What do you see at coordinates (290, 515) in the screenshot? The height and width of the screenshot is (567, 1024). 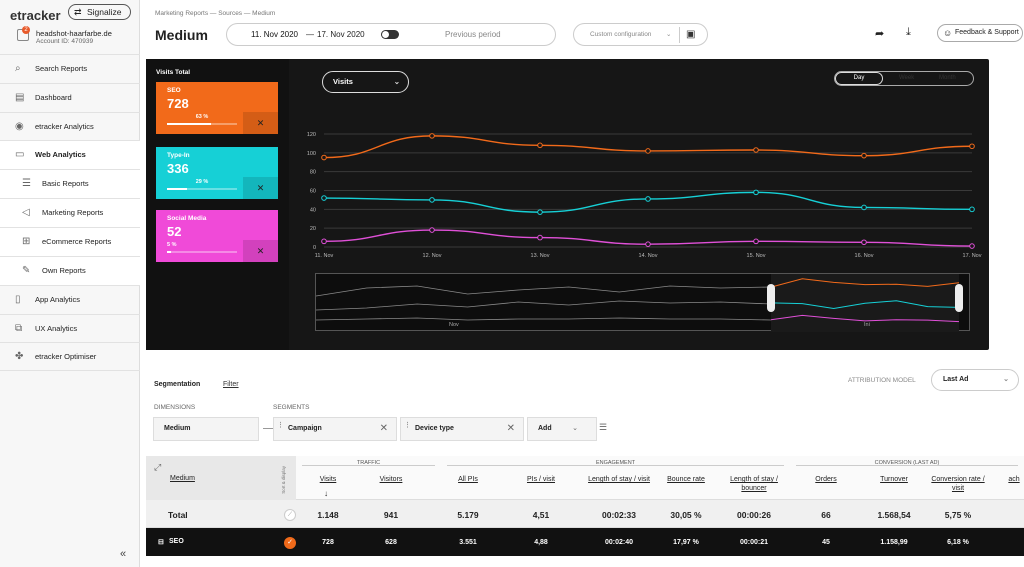 I see `trend-toggle-icon: ⟋` at bounding box center [290, 515].